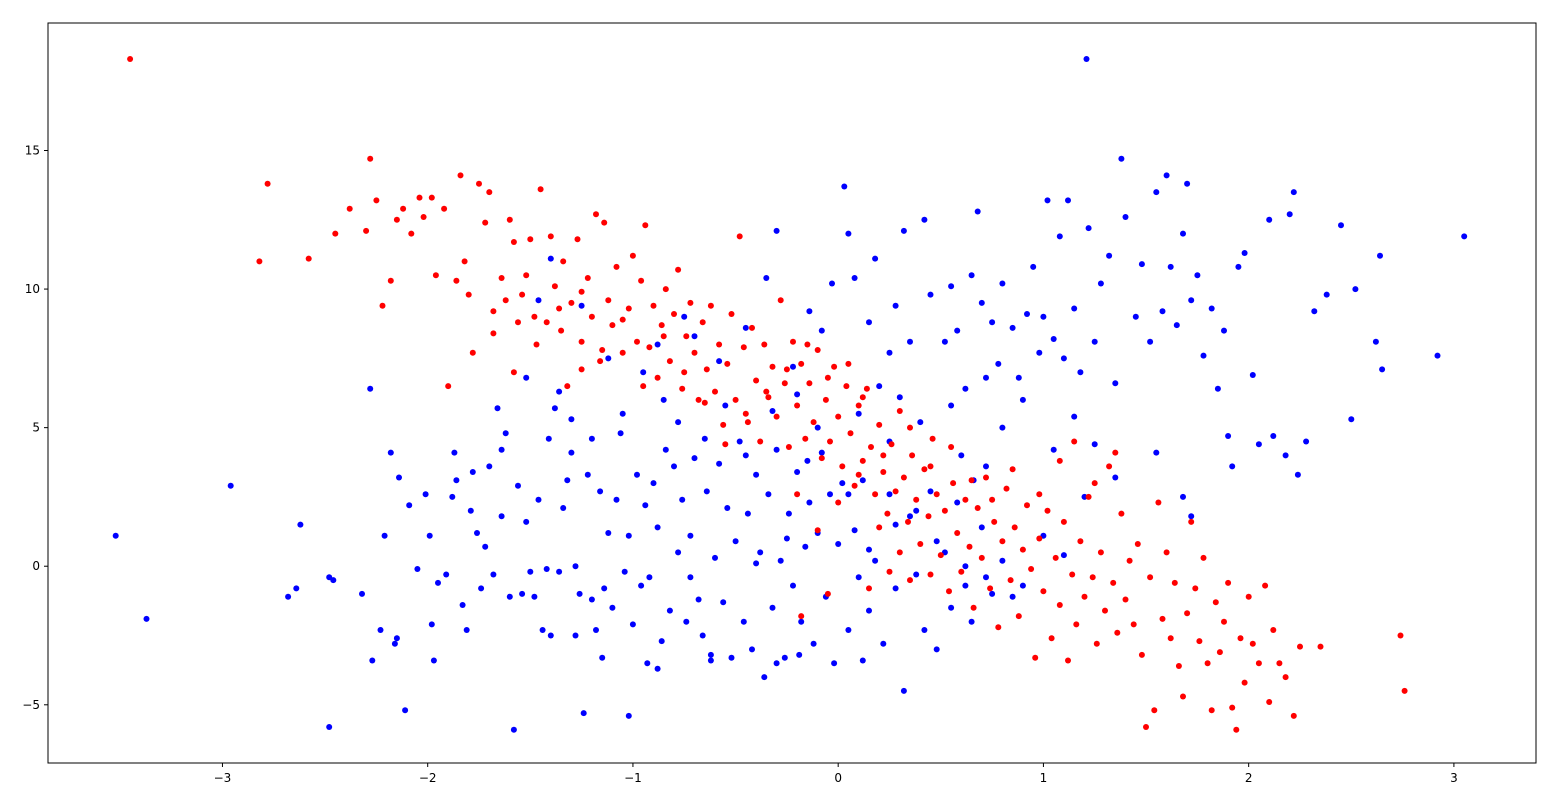  I want to click on x-tick-label: 3, so click(1454, 778).